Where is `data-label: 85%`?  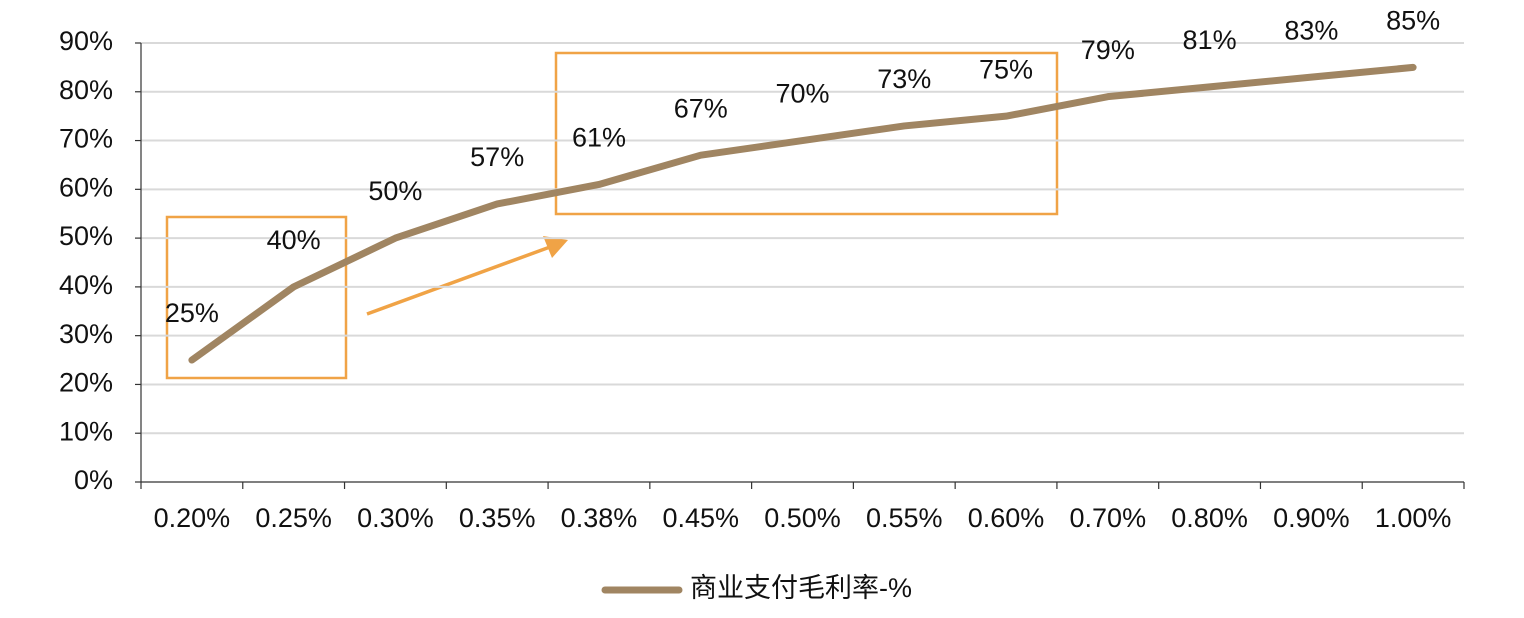
data-label: 85% is located at coordinates (1413, 21).